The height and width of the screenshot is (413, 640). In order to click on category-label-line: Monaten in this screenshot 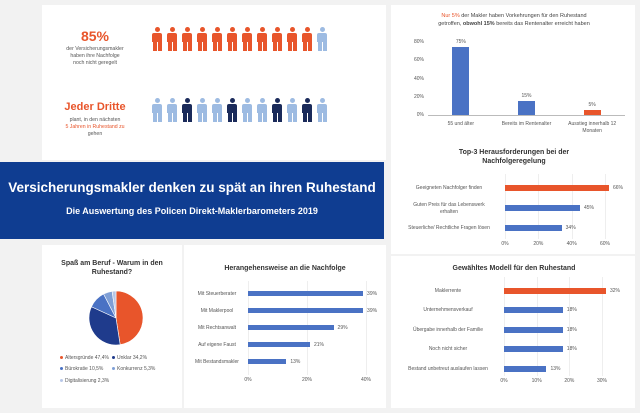, I will do `click(592, 130)`.